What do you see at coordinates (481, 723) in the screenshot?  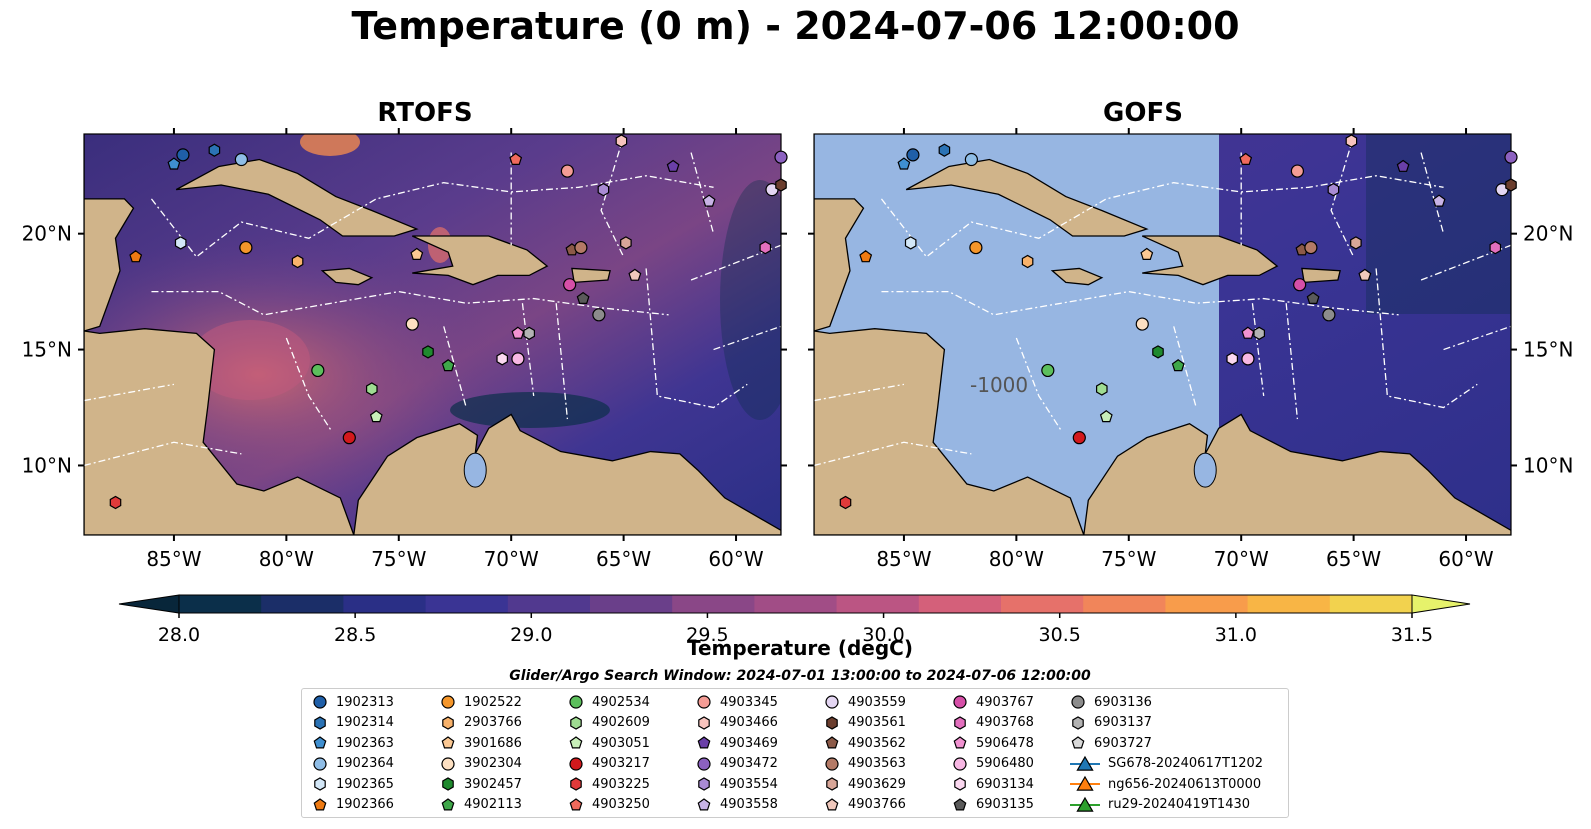 I see `legend-item-2903766: 2903766` at bounding box center [481, 723].